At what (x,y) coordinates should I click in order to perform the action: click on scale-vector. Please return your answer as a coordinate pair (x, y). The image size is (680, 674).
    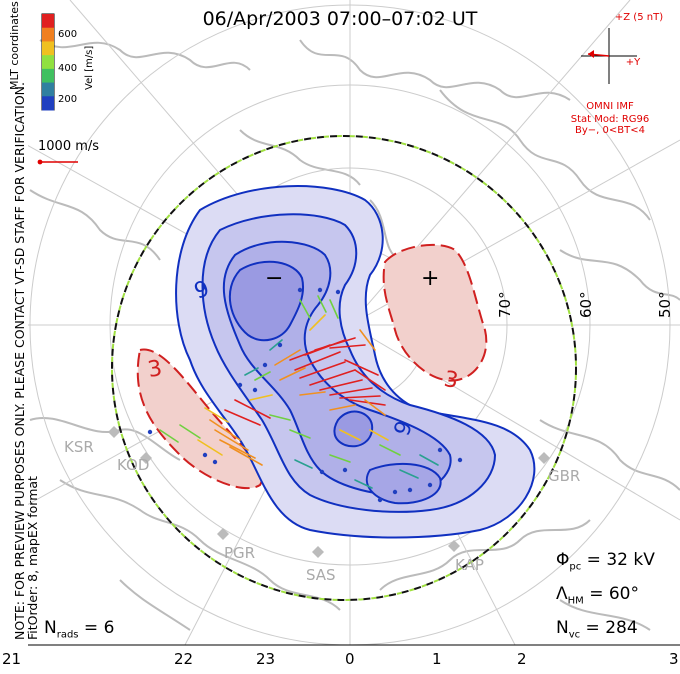
    Looking at the image, I should click on (57, 162).